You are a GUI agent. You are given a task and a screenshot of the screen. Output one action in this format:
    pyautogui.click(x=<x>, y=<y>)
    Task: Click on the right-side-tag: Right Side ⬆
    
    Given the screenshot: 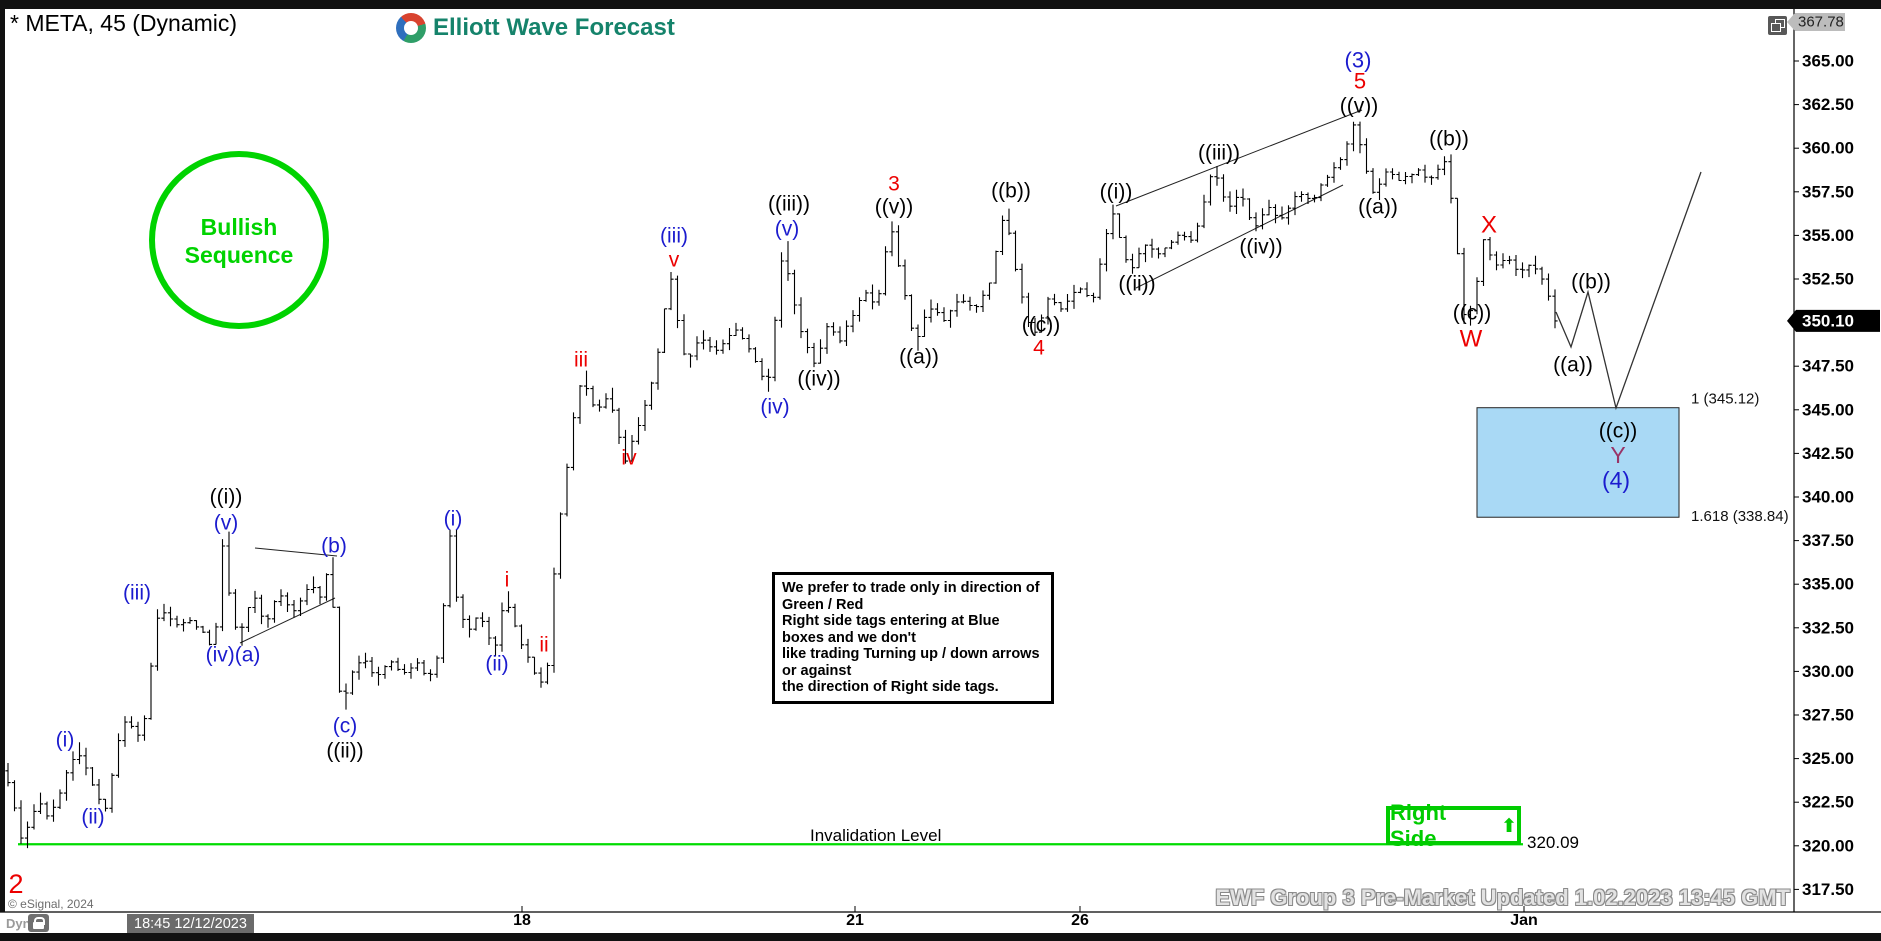 What is the action you would take?
    pyautogui.click(x=1453, y=825)
    